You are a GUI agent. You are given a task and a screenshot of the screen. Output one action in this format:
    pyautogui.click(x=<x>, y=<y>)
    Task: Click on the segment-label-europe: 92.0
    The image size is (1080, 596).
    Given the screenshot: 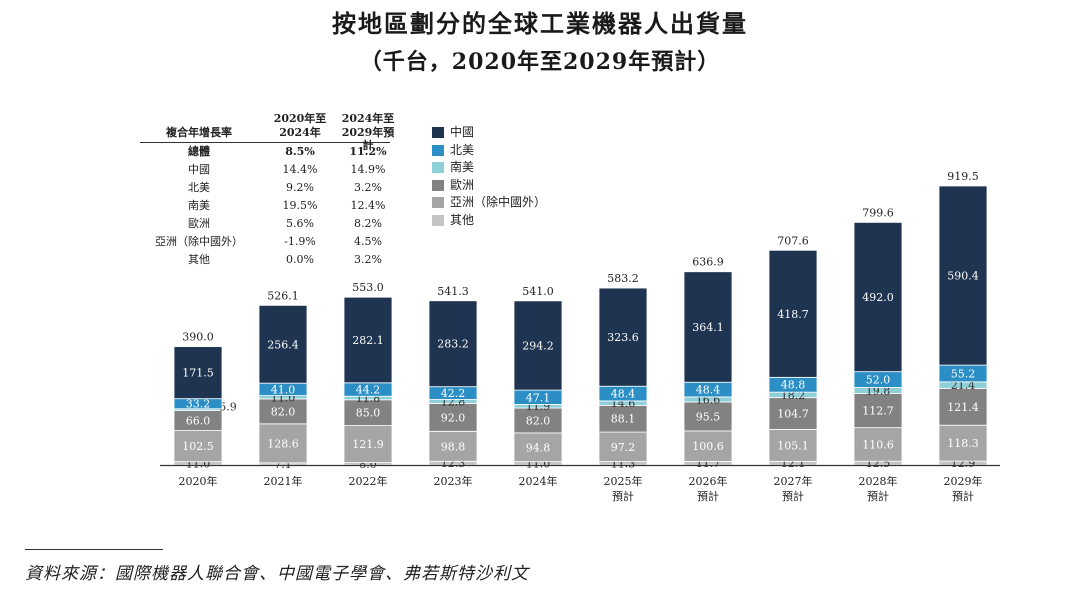 What is the action you would take?
    pyautogui.click(x=453, y=417)
    